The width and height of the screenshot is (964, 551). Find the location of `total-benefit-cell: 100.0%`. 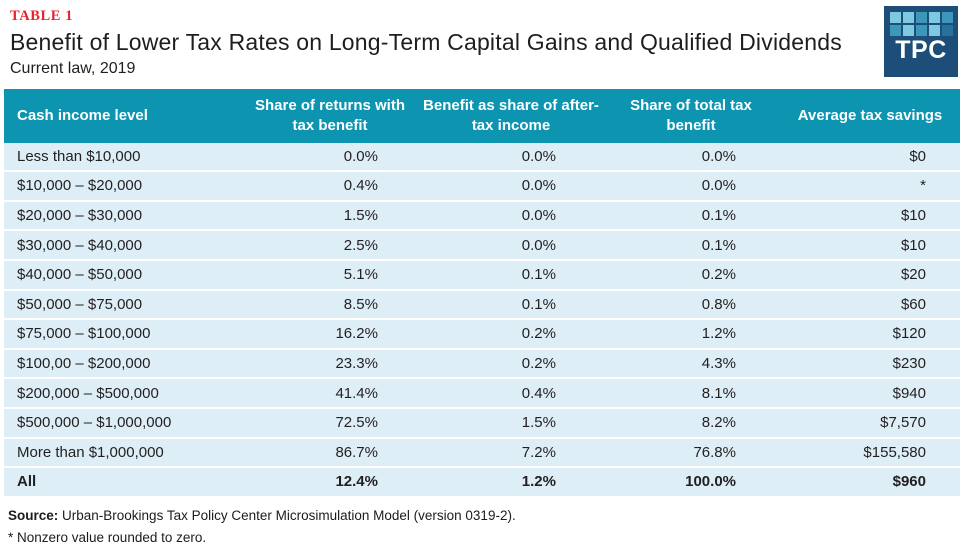

total-benefit-cell: 100.0% is located at coordinates (691, 482).